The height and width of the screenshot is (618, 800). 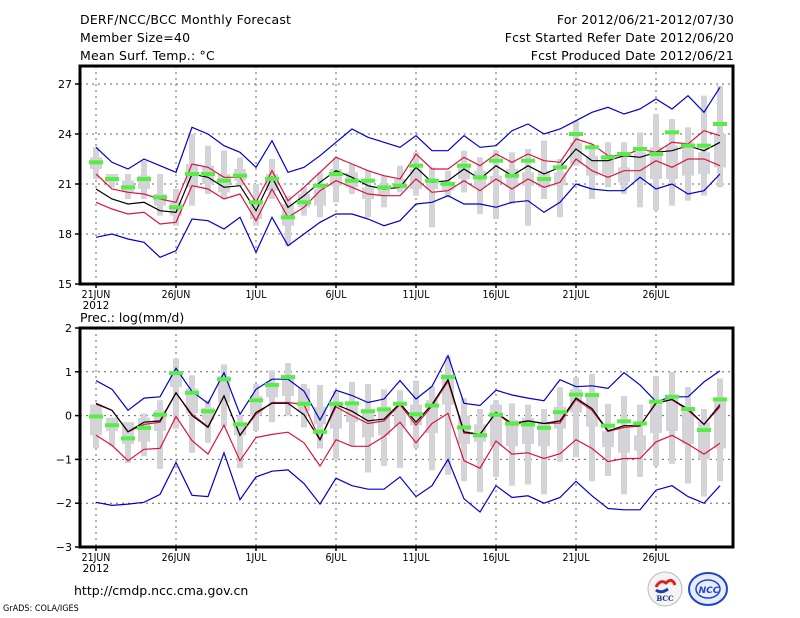 I want to click on y-tick-label: 24, so click(x=65, y=134).